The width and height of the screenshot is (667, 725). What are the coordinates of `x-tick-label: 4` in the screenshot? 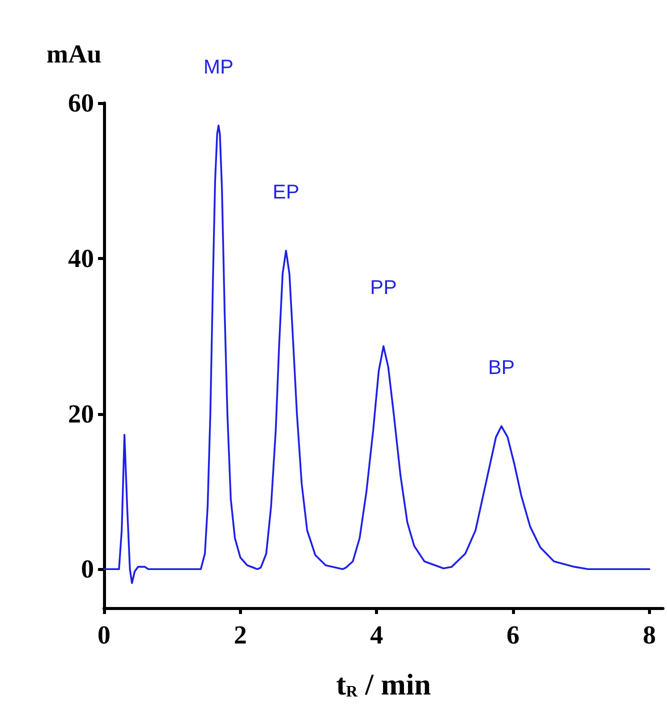 It's located at (377, 635).